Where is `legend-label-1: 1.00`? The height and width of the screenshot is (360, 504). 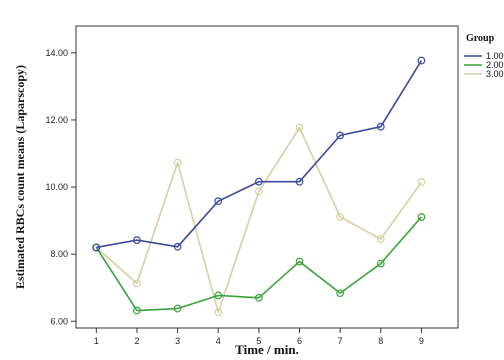 legend-label-1: 1.00 is located at coordinates (495, 56).